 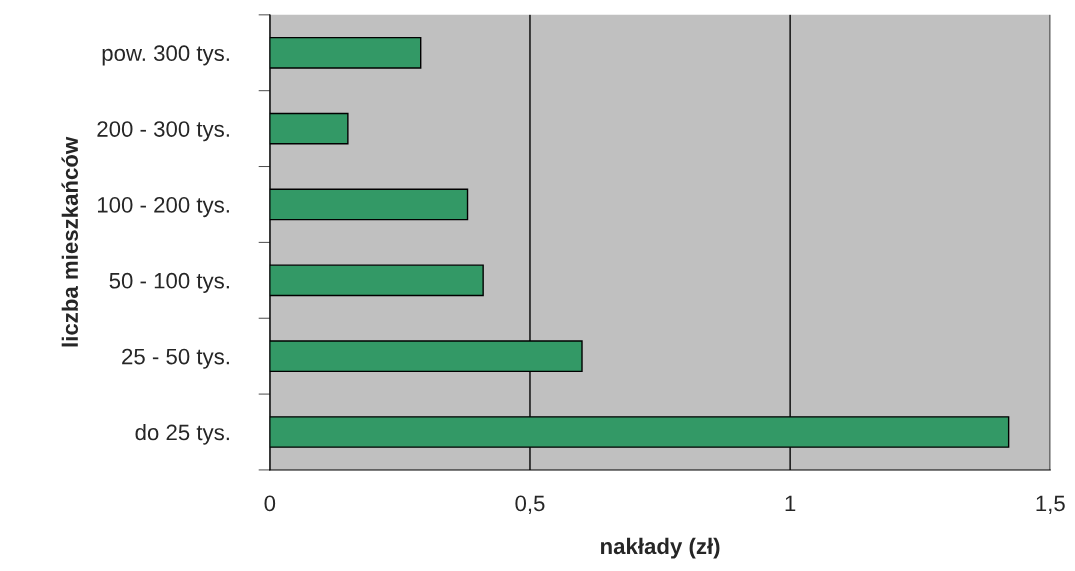 What do you see at coordinates (790, 503) in the screenshot?
I see `x-tick-label: 1` at bounding box center [790, 503].